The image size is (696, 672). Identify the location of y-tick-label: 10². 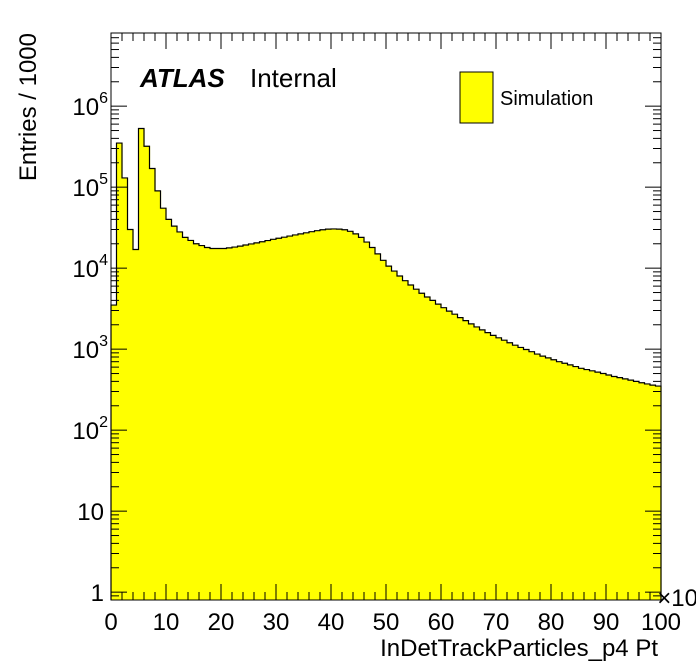
(90, 429).